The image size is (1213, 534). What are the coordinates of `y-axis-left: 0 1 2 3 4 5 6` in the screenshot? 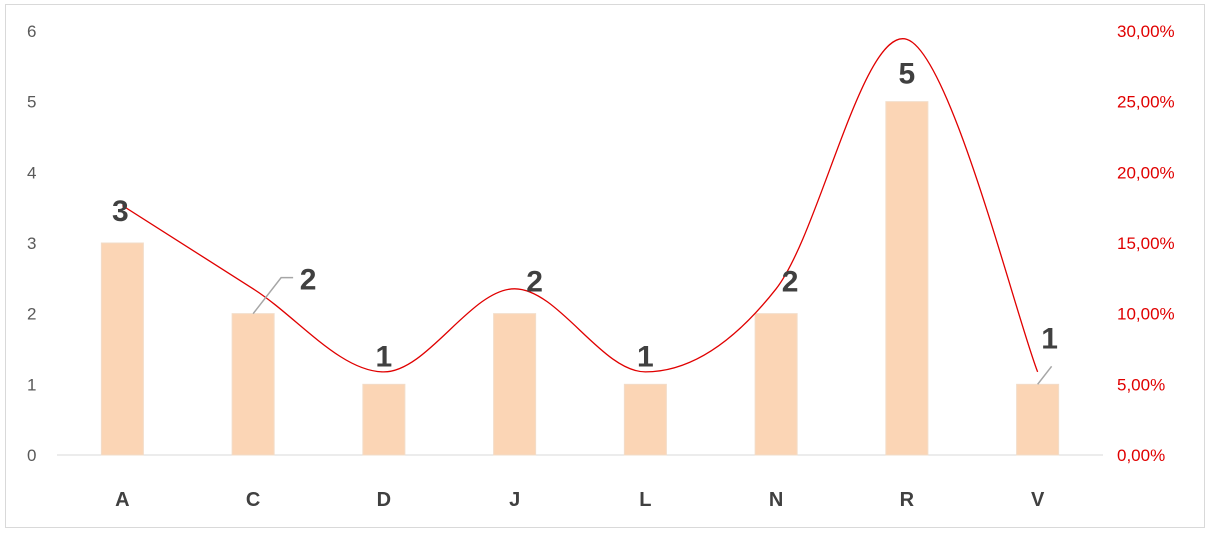 It's located at (31, 243).